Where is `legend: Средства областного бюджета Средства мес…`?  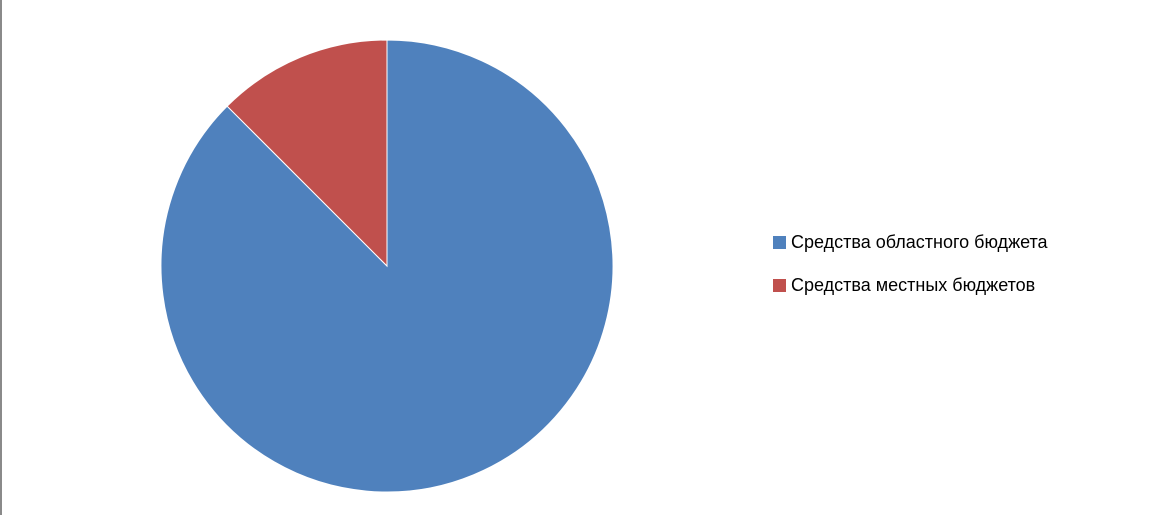 legend: Средства областного бюджета Средства мес… is located at coordinates (910, 263).